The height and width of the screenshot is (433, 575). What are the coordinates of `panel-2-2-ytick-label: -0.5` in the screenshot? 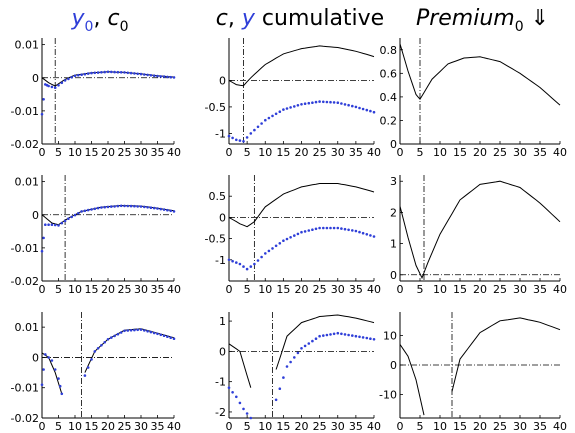 It's located at (215, 239).